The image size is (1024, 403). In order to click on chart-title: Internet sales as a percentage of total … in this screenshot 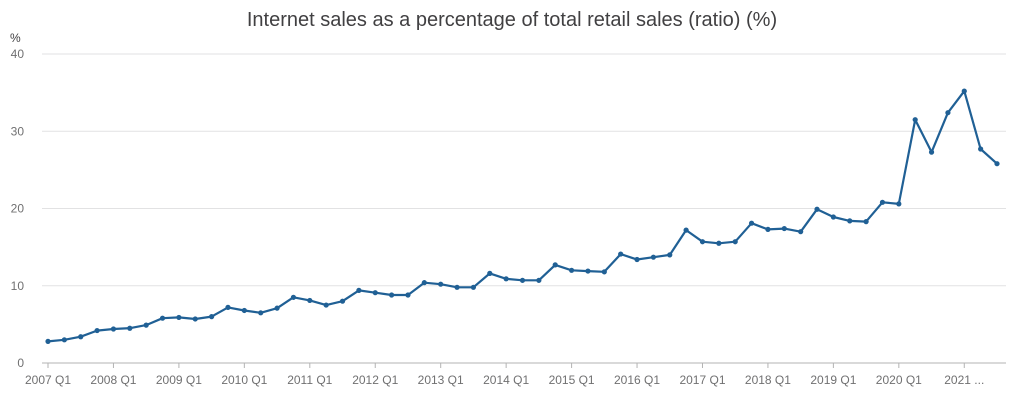, I will do `click(512, 20)`.